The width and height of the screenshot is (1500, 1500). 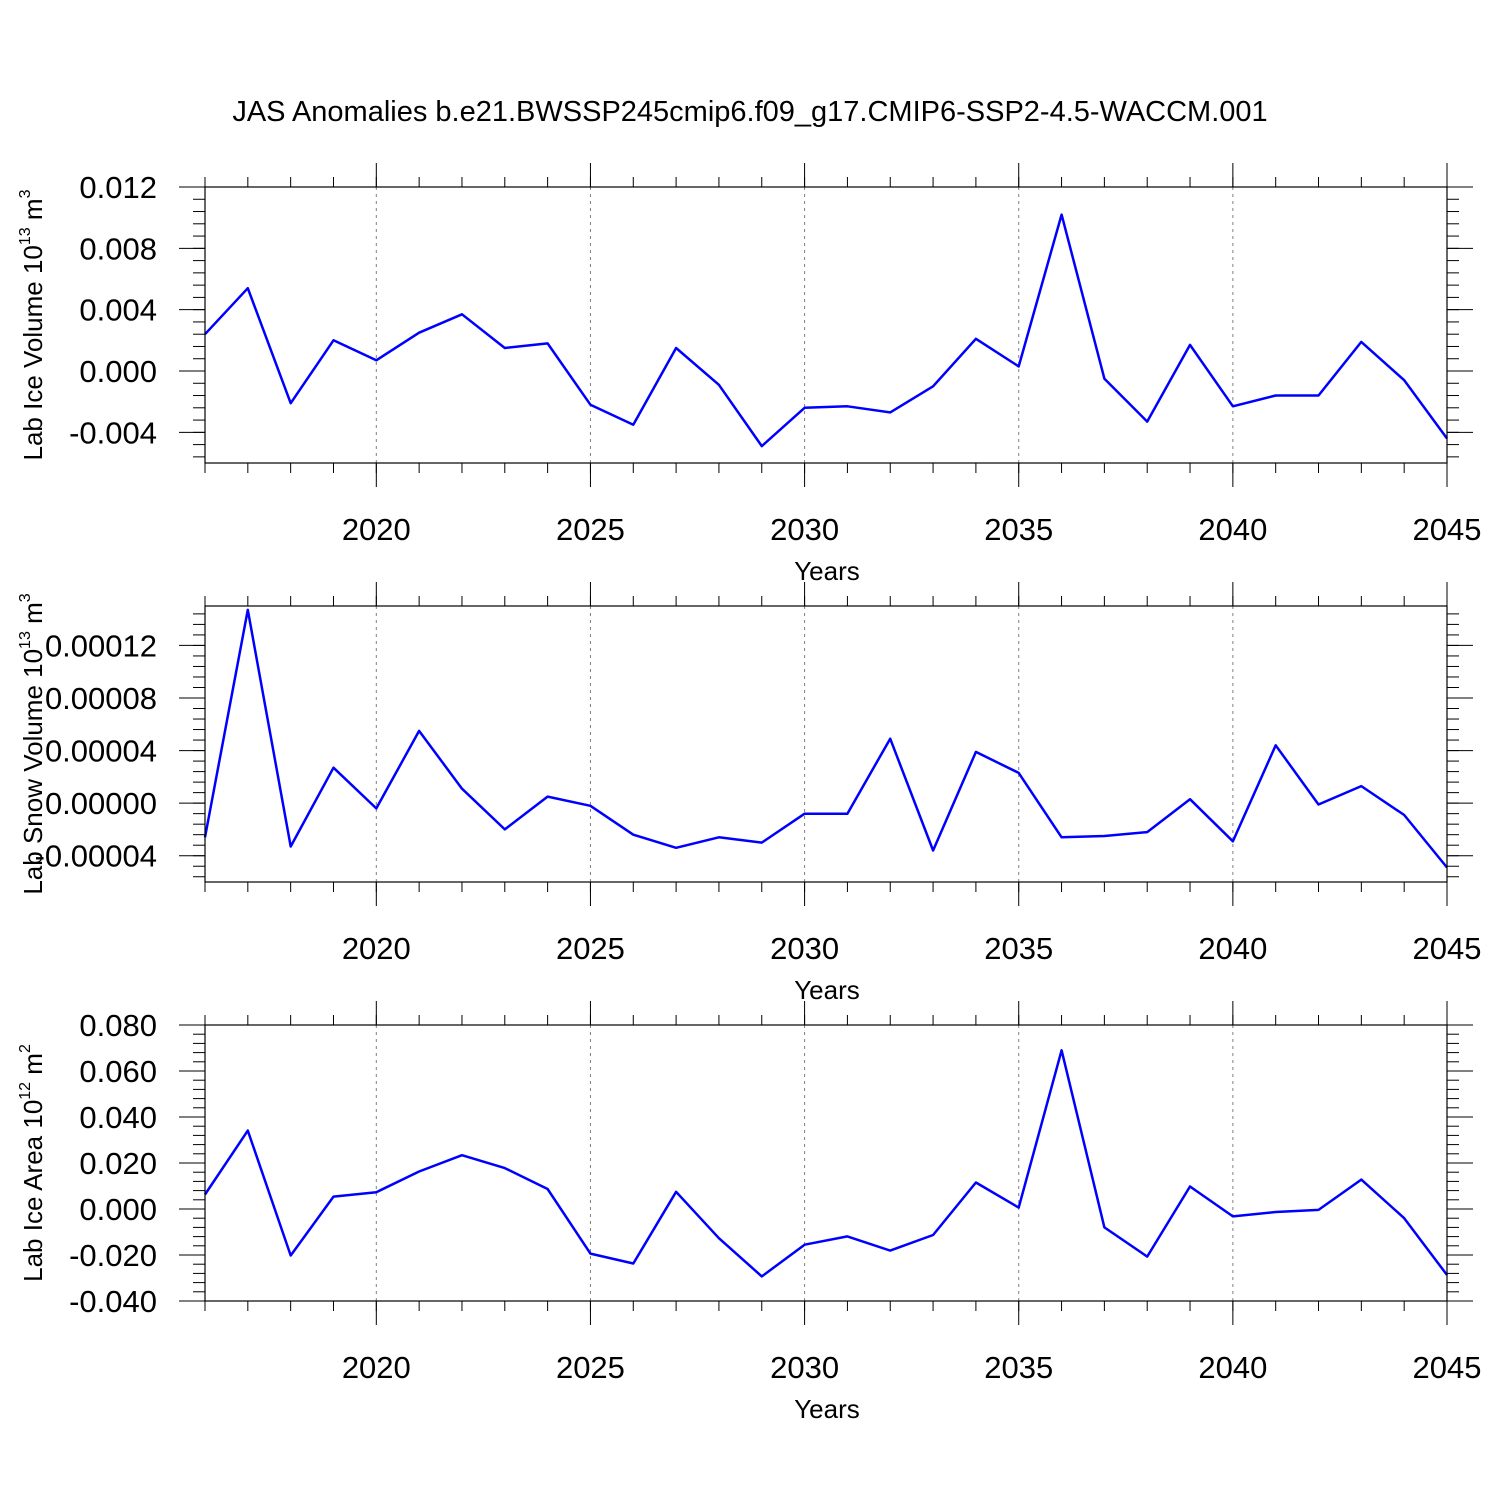 What do you see at coordinates (118, 1117) in the screenshot?
I see `y-tick-label: 0.040` at bounding box center [118, 1117].